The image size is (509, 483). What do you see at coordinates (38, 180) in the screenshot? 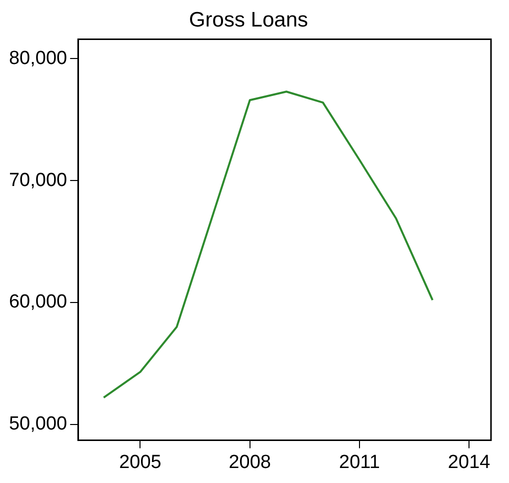
I see `y-tick-label: 70,000` at bounding box center [38, 180].